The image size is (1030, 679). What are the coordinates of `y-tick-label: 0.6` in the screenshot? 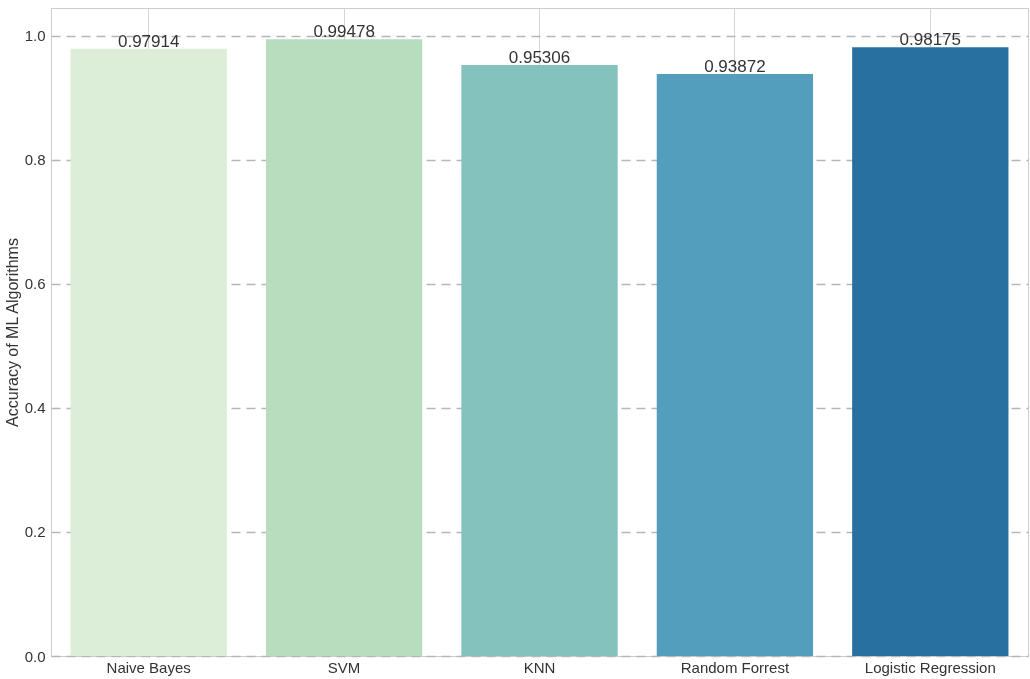 It's located at (35, 284).